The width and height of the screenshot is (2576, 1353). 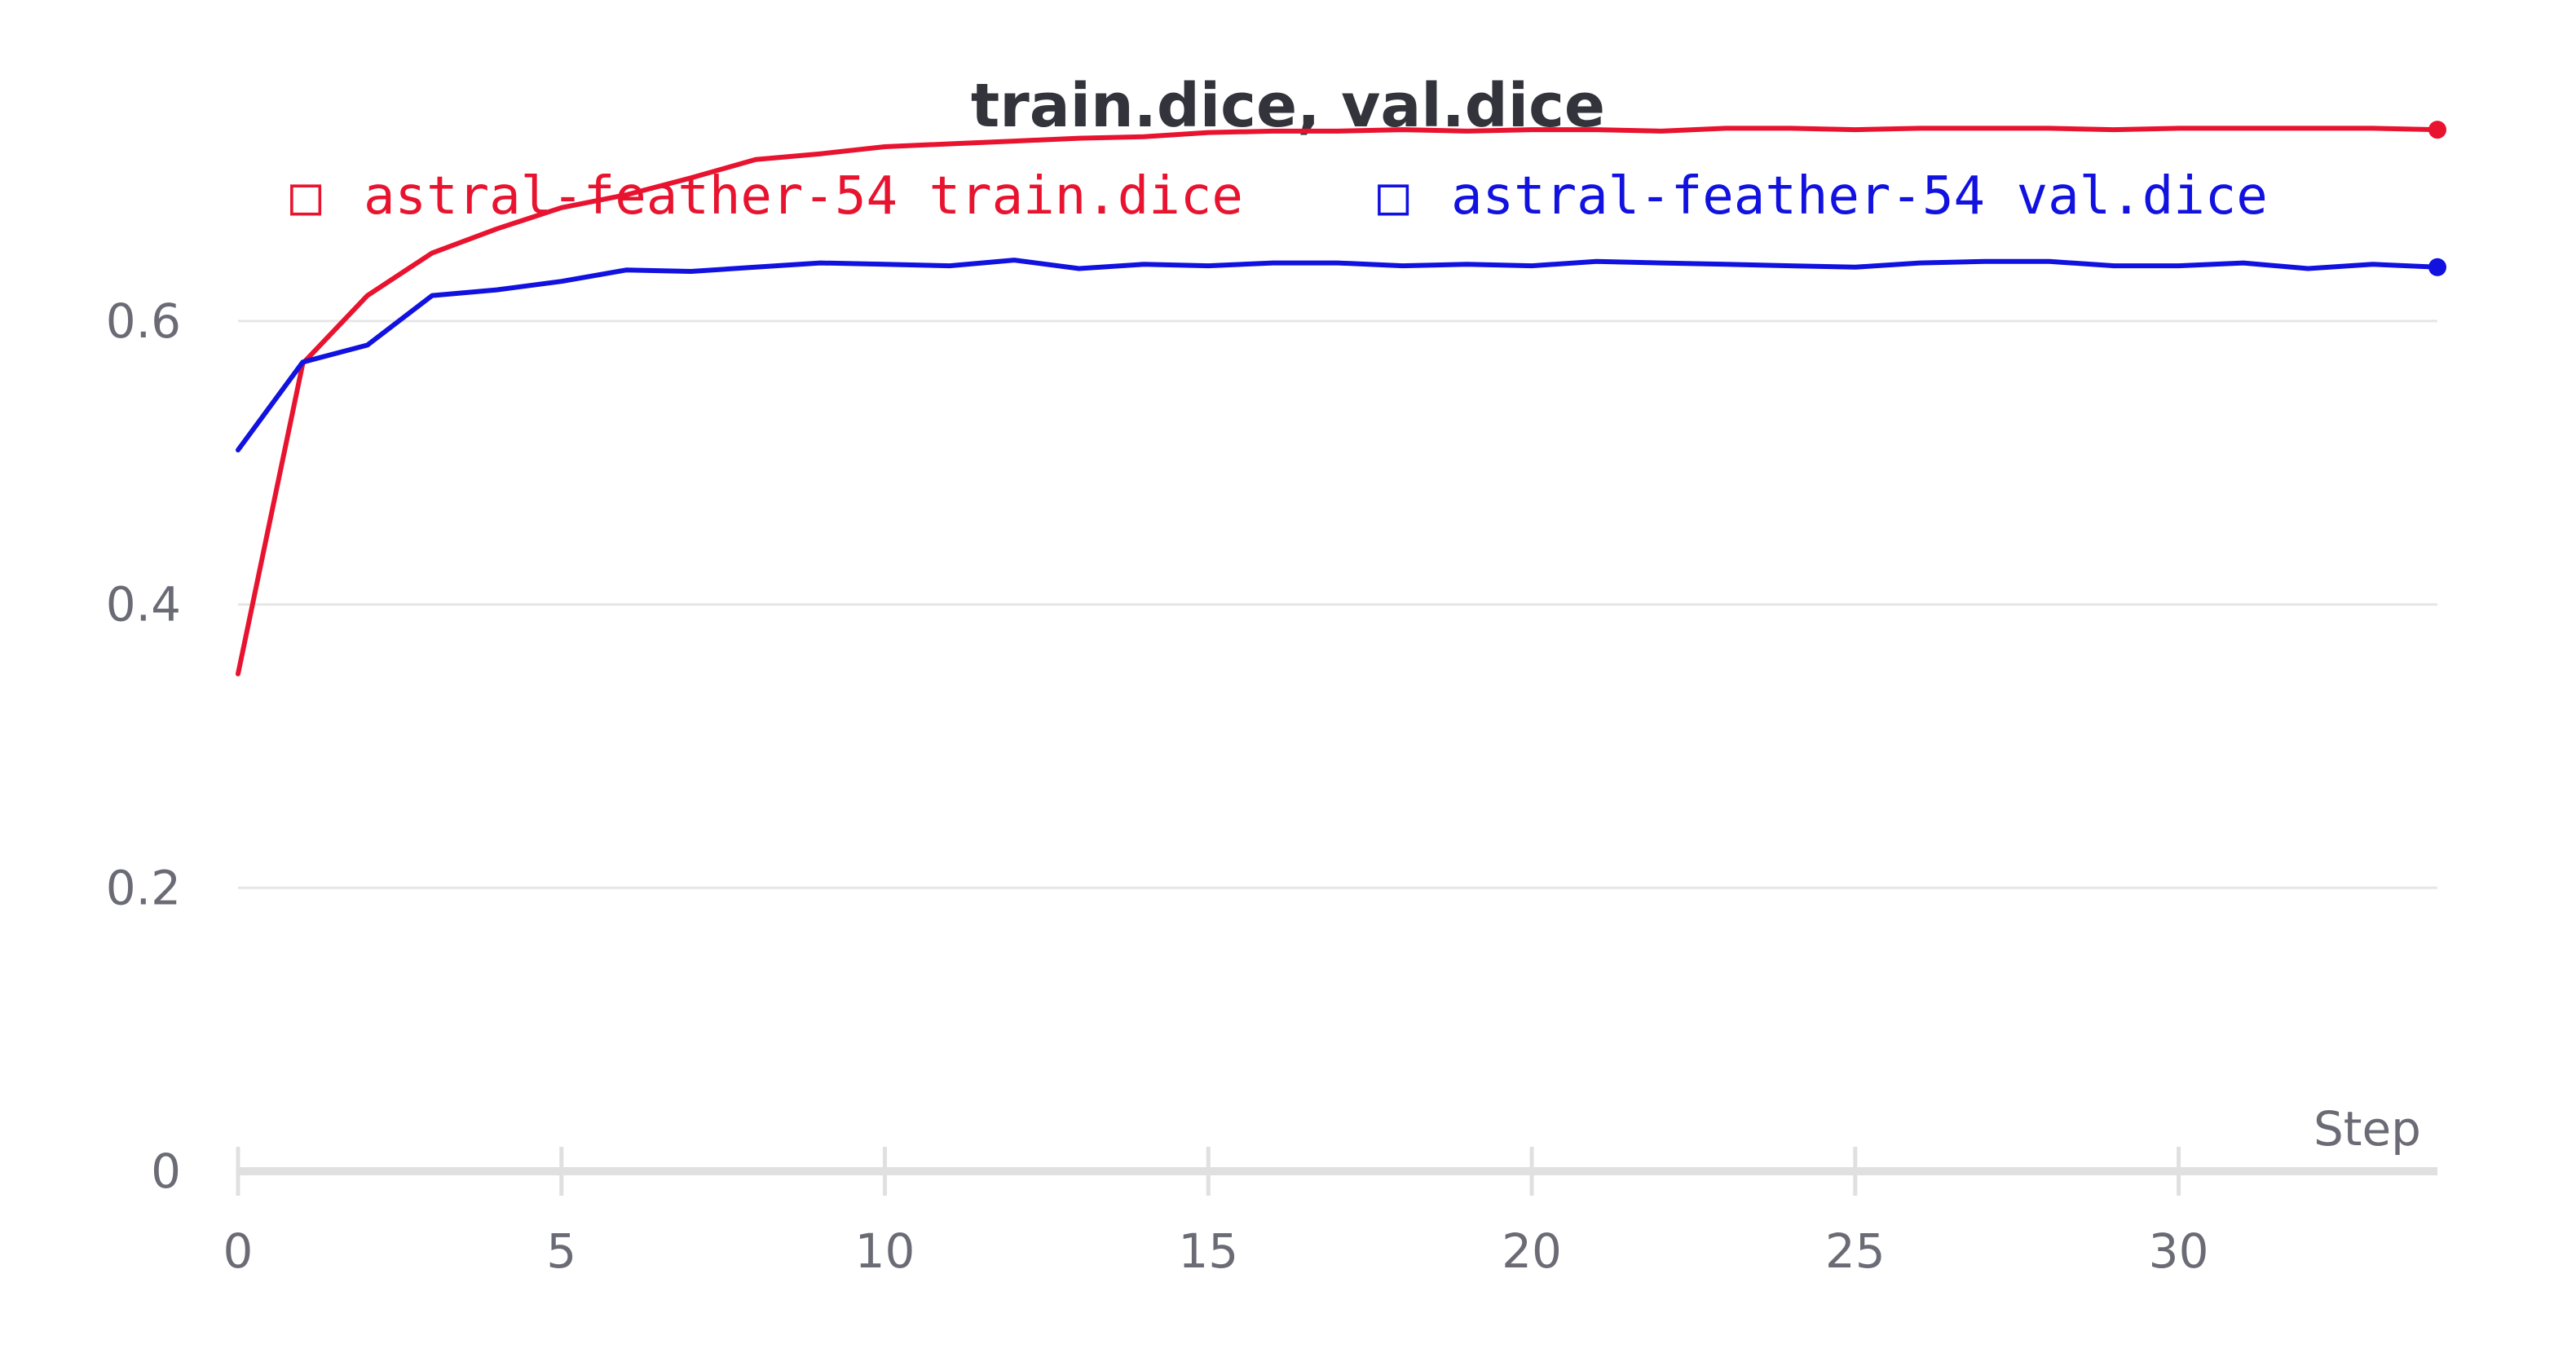 What do you see at coordinates (885, 1251) in the screenshot?
I see `x-tick-label: 10` at bounding box center [885, 1251].